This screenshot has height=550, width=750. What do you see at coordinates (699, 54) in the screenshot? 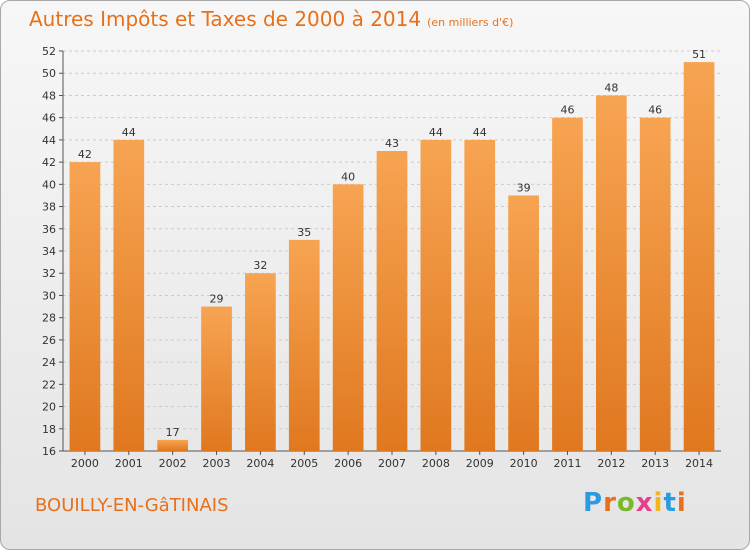
I see `data-label: 51` at bounding box center [699, 54].